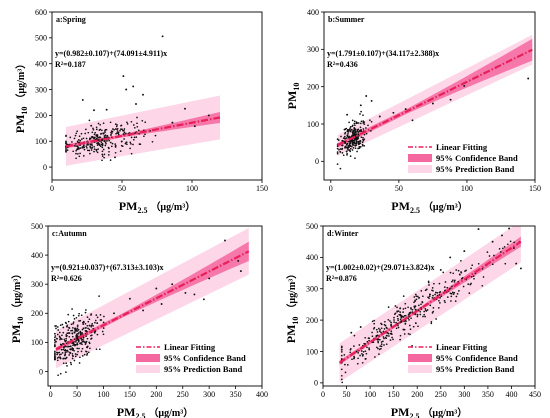 The height and width of the screenshot is (418, 550). I want to click on r-squared: R²=0.436, so click(342, 64).